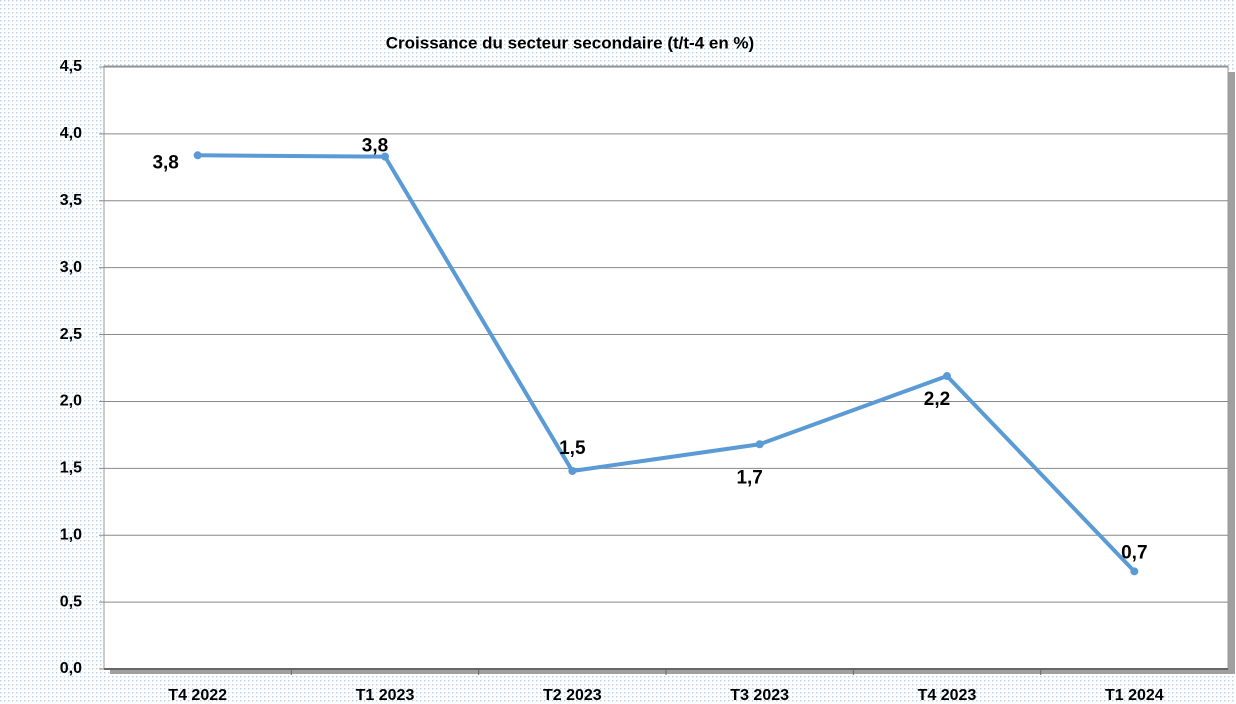 This screenshot has width=1236, height=704. What do you see at coordinates (71, 200) in the screenshot?
I see `y-tick-label: 3,5` at bounding box center [71, 200].